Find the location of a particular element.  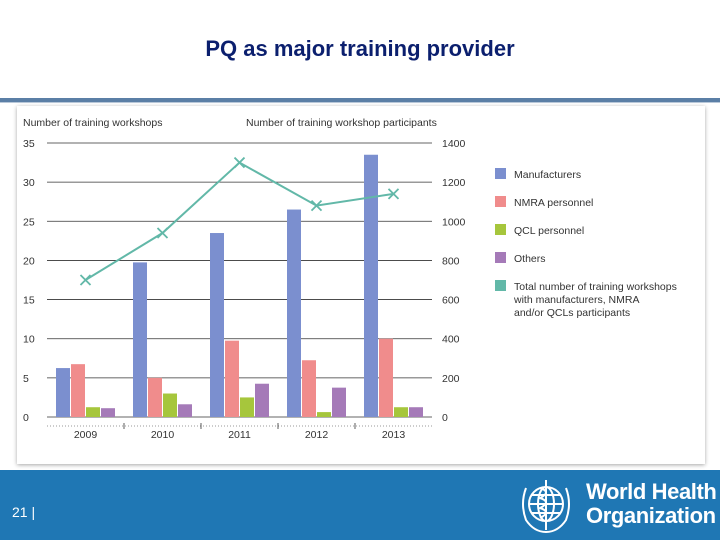

title-divider-light is located at coordinates (360, 102).